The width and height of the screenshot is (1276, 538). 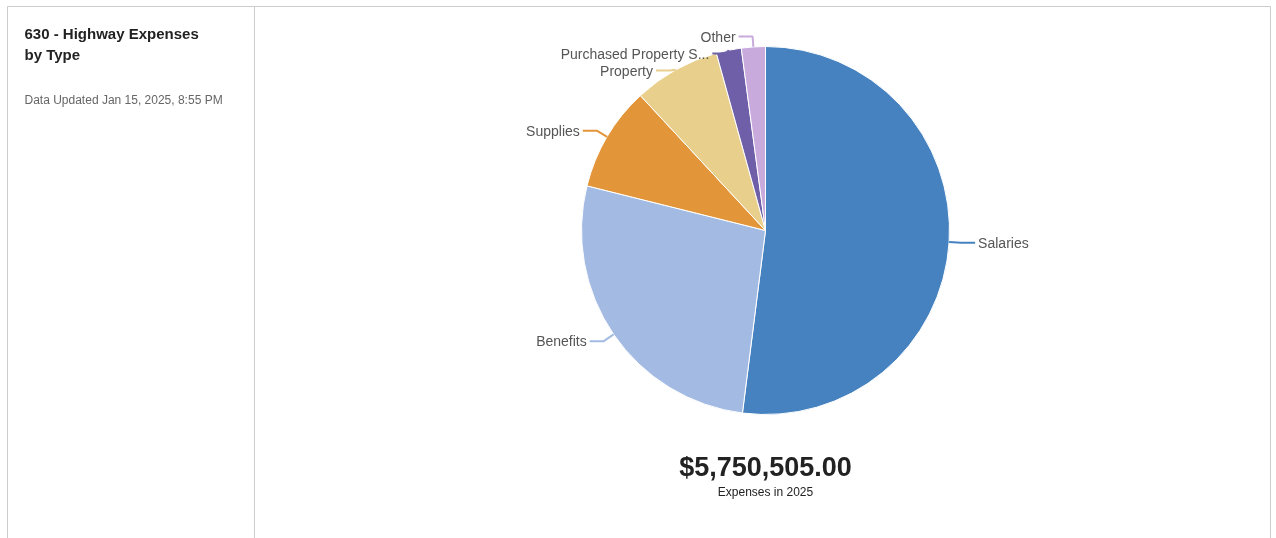 What do you see at coordinates (1003, 242) in the screenshot?
I see `slice-label: Salaries` at bounding box center [1003, 242].